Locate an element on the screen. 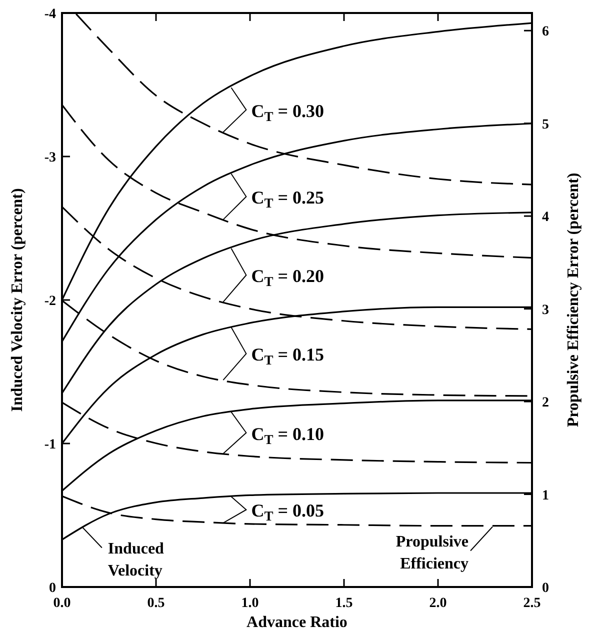  annotation: C$_{T}$ = 0.10 is located at coordinates (287, 435).